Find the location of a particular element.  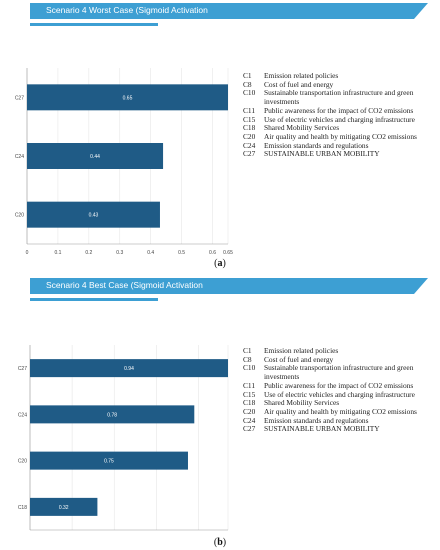

x-tick-label: 0.4 is located at coordinates (150, 253).